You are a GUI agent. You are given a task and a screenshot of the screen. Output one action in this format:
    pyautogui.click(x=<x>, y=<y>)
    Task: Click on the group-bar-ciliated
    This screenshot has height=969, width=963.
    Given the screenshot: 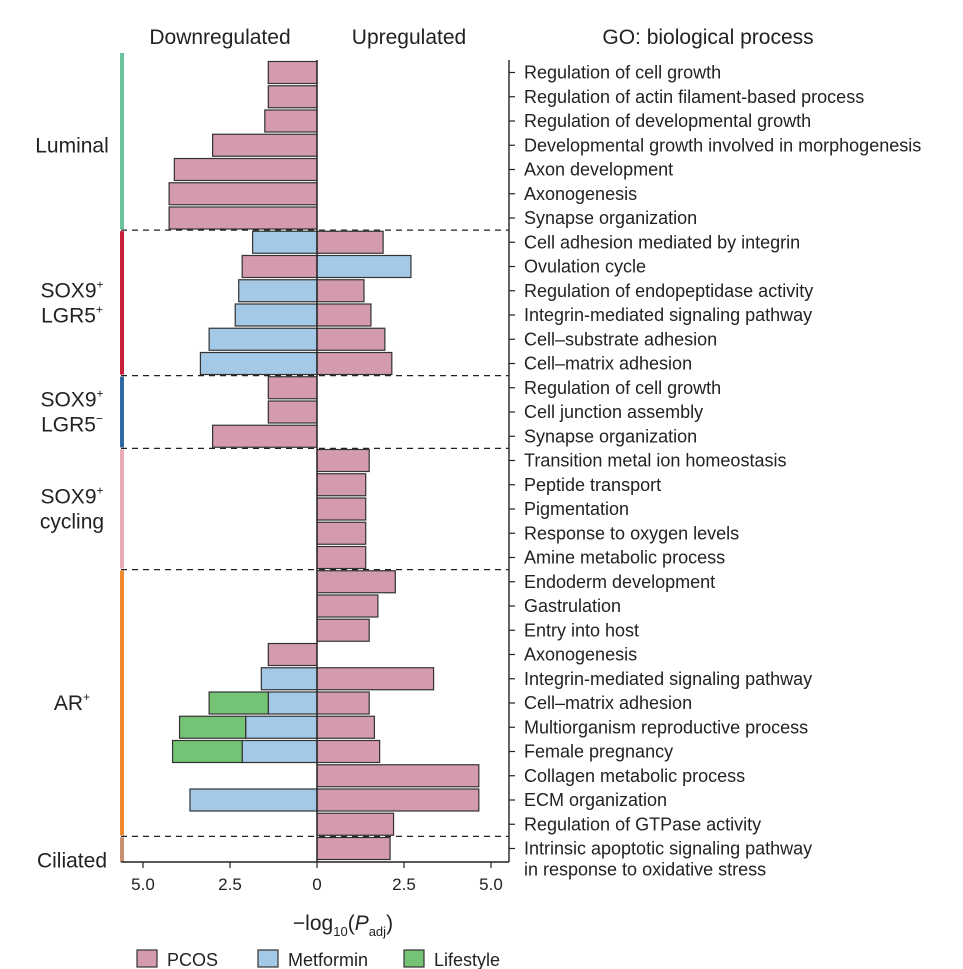 What is the action you would take?
    pyautogui.click(x=122, y=849)
    